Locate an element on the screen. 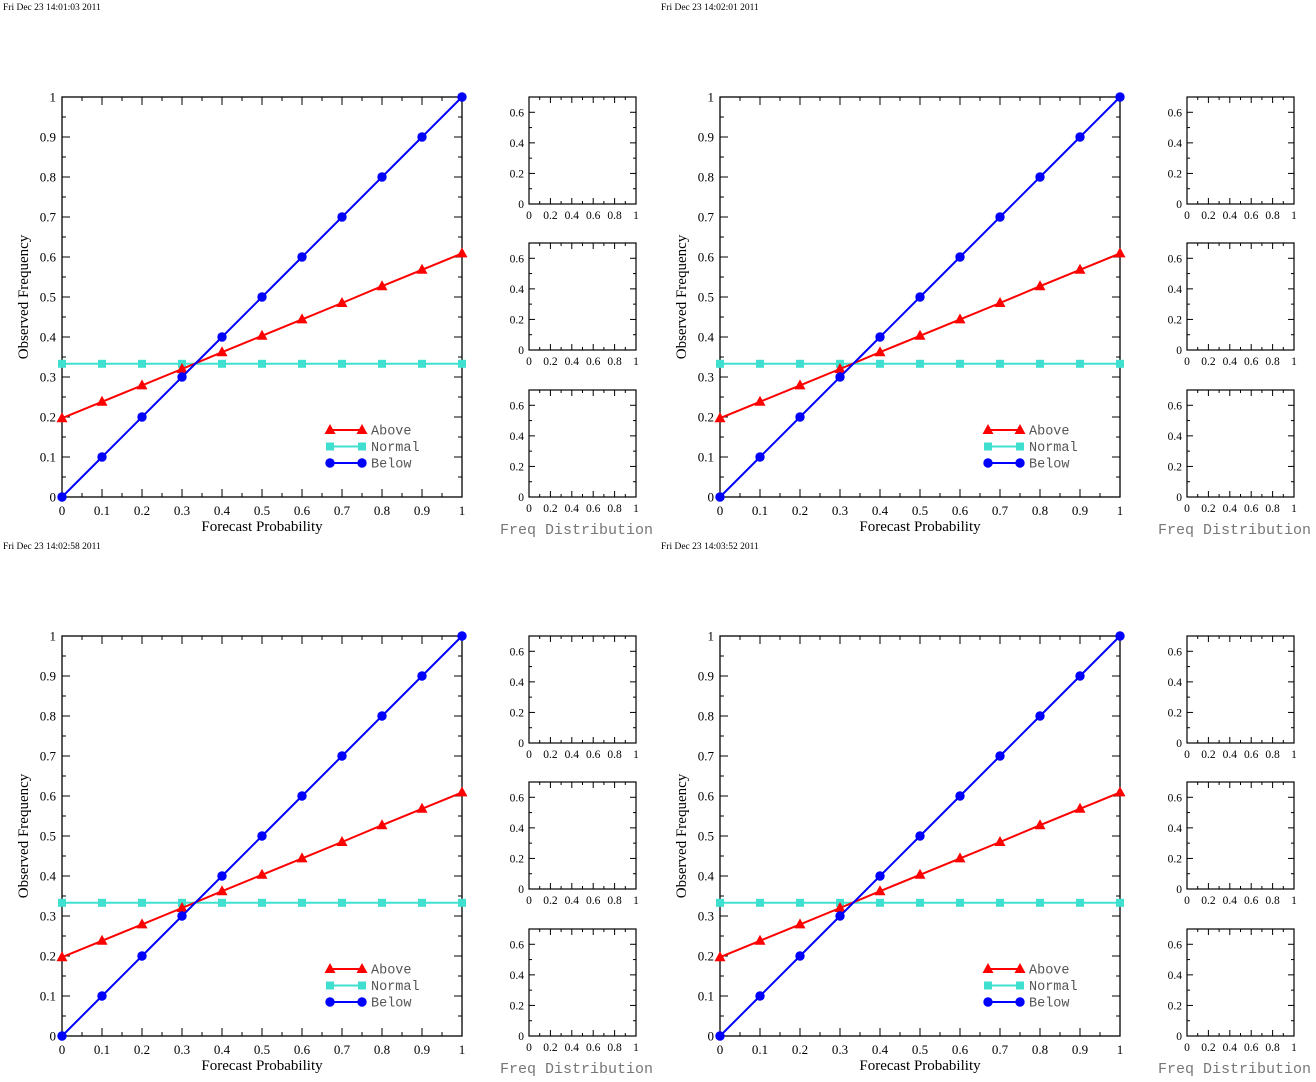 The image size is (1316, 1082). x-tick-label: 0 is located at coordinates (720, 510).